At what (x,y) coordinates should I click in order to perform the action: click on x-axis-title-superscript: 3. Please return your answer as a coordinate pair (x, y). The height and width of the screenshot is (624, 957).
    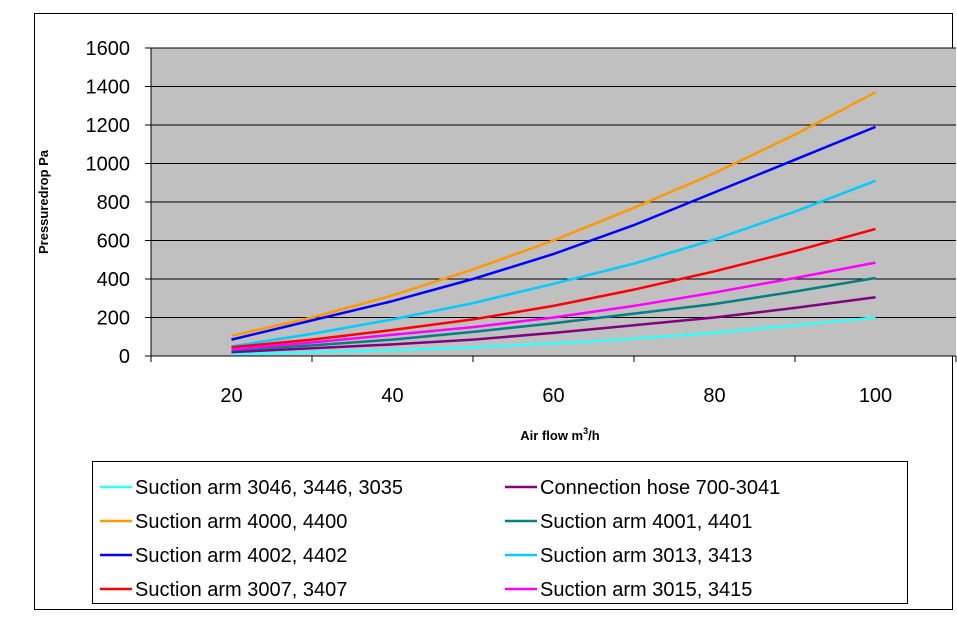
    Looking at the image, I should click on (585, 431).